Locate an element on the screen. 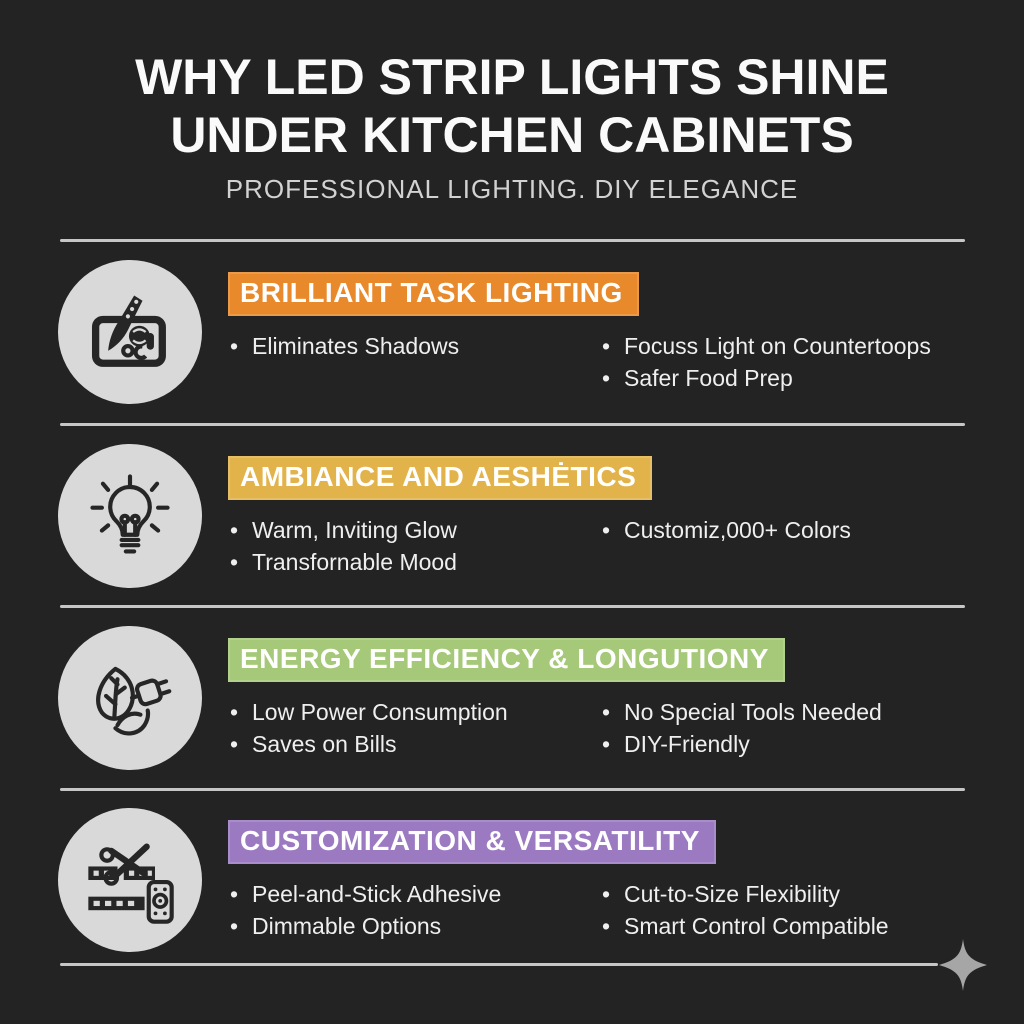  scissors-led-strip-remote-icon is located at coordinates (130, 880).